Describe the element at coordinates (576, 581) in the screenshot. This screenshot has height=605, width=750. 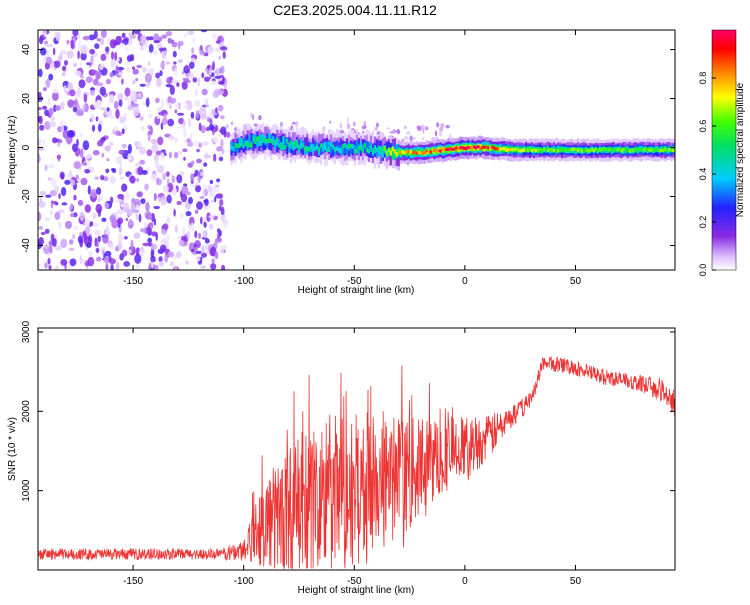
I see `snr-xtick-label: 50` at that location.